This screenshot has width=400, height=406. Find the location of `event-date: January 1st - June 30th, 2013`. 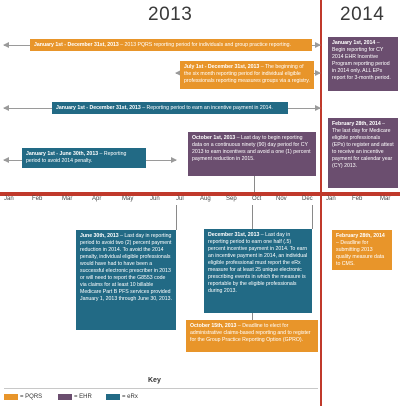

event-date: January 1st - June 30th, 2013 is located at coordinates (62, 154).